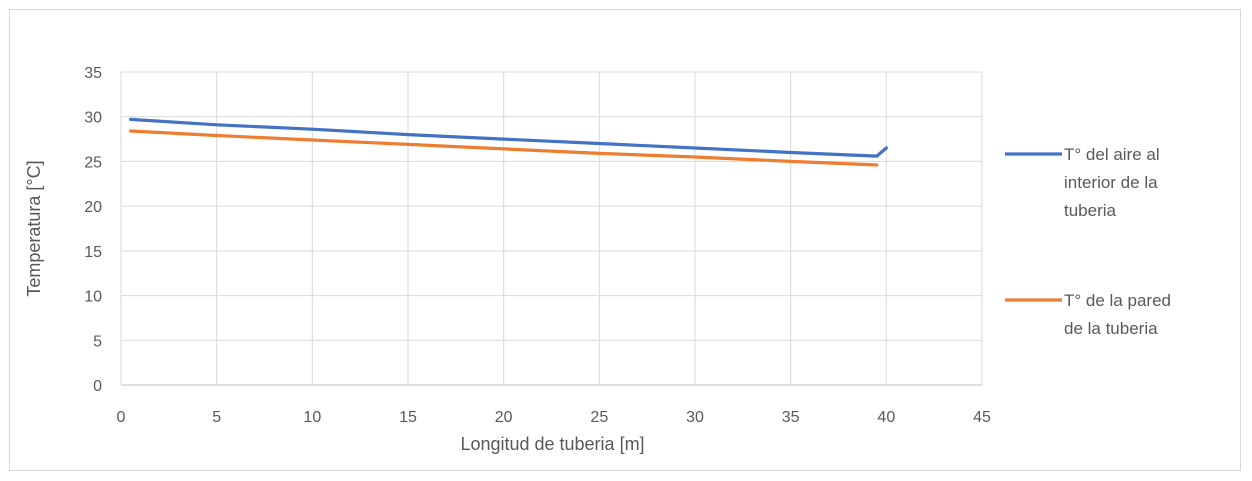  Describe the element at coordinates (93, 118) in the screenshot. I see `y-tick-label: 30` at that location.